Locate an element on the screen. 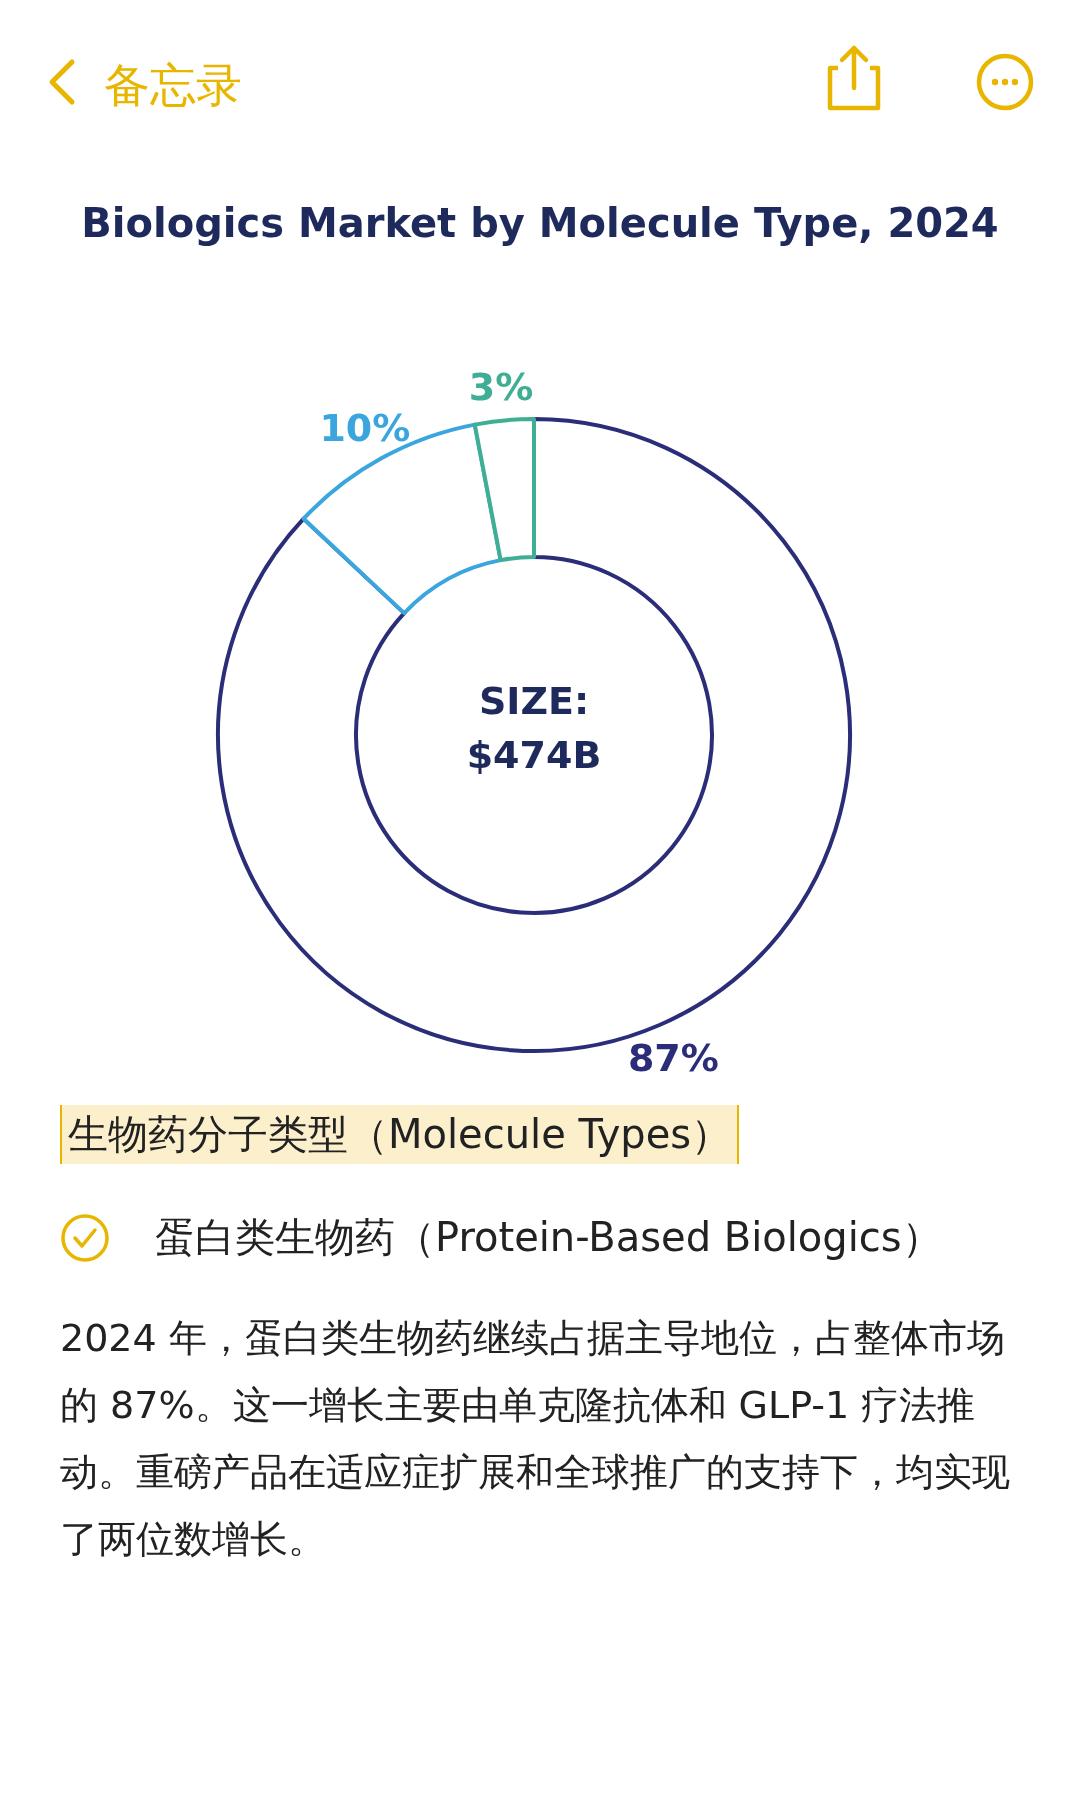 The width and height of the screenshot is (1080, 1800). text: 蛋白类生物药（Protein-Based Biologics） is located at coordinates (548, 1237).